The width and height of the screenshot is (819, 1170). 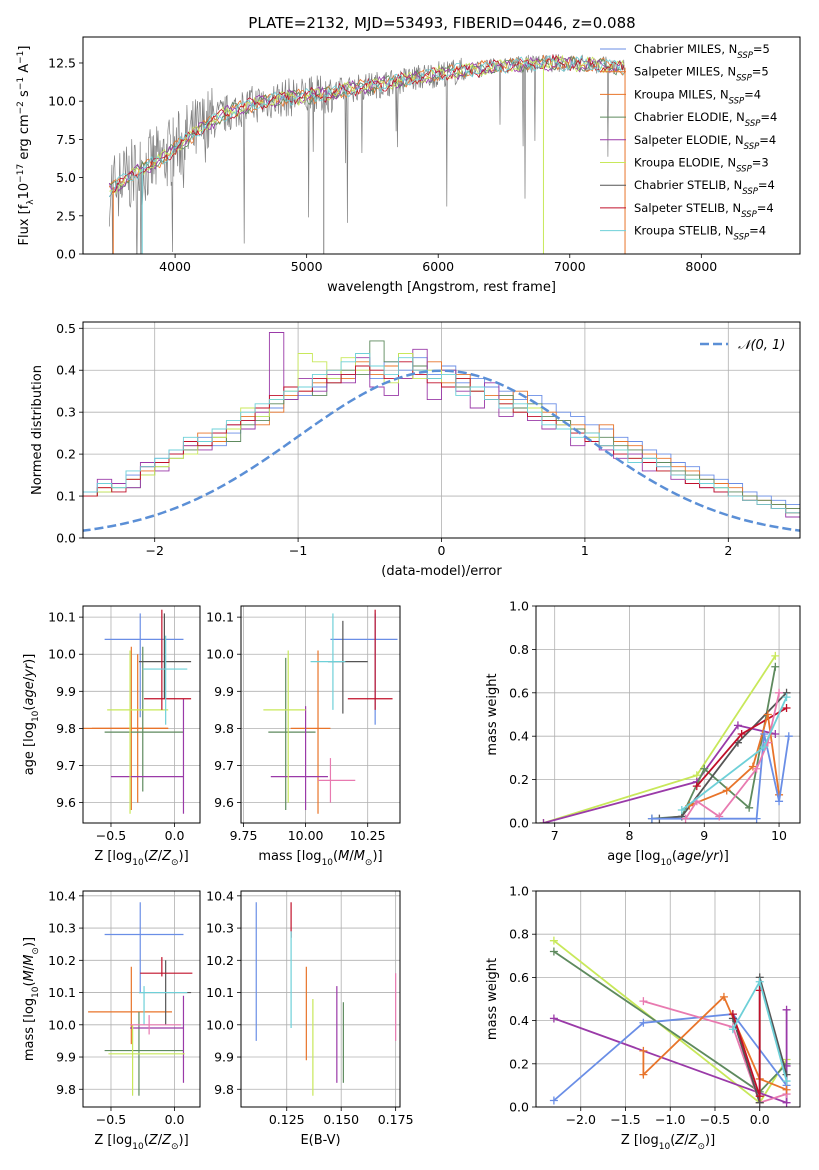 What do you see at coordinates (62, 62) in the screenshot?
I see `y-tick-label: 12.5` at bounding box center [62, 62].